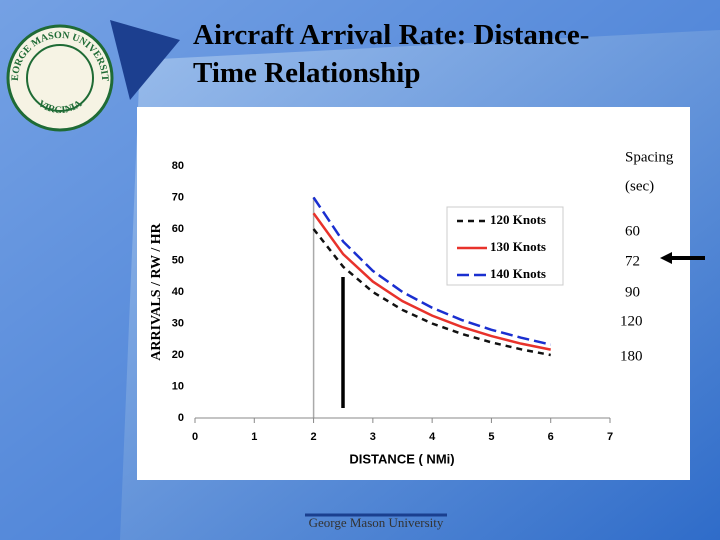 This screenshot has width=720, height=540. Describe the element at coordinates (518, 273) in the screenshot. I see `legend-label: 140 Knots` at that location.